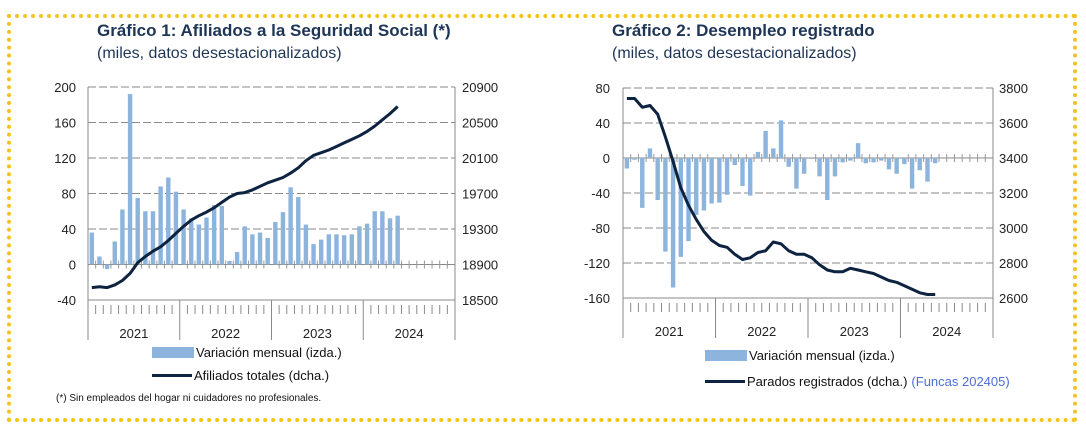 This screenshot has width=1086, height=435. I want to click on chart2-subtitle: (miles, datos desestacionalizados), so click(734, 53).